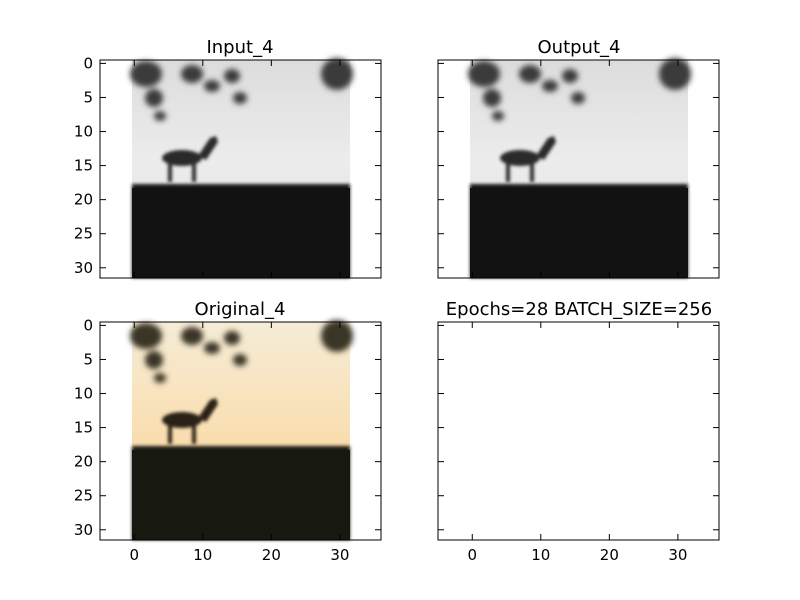  What do you see at coordinates (579, 309) in the screenshot?
I see `panel-empty-title: Epochs=28 BATCH_SIZE=256` at bounding box center [579, 309].